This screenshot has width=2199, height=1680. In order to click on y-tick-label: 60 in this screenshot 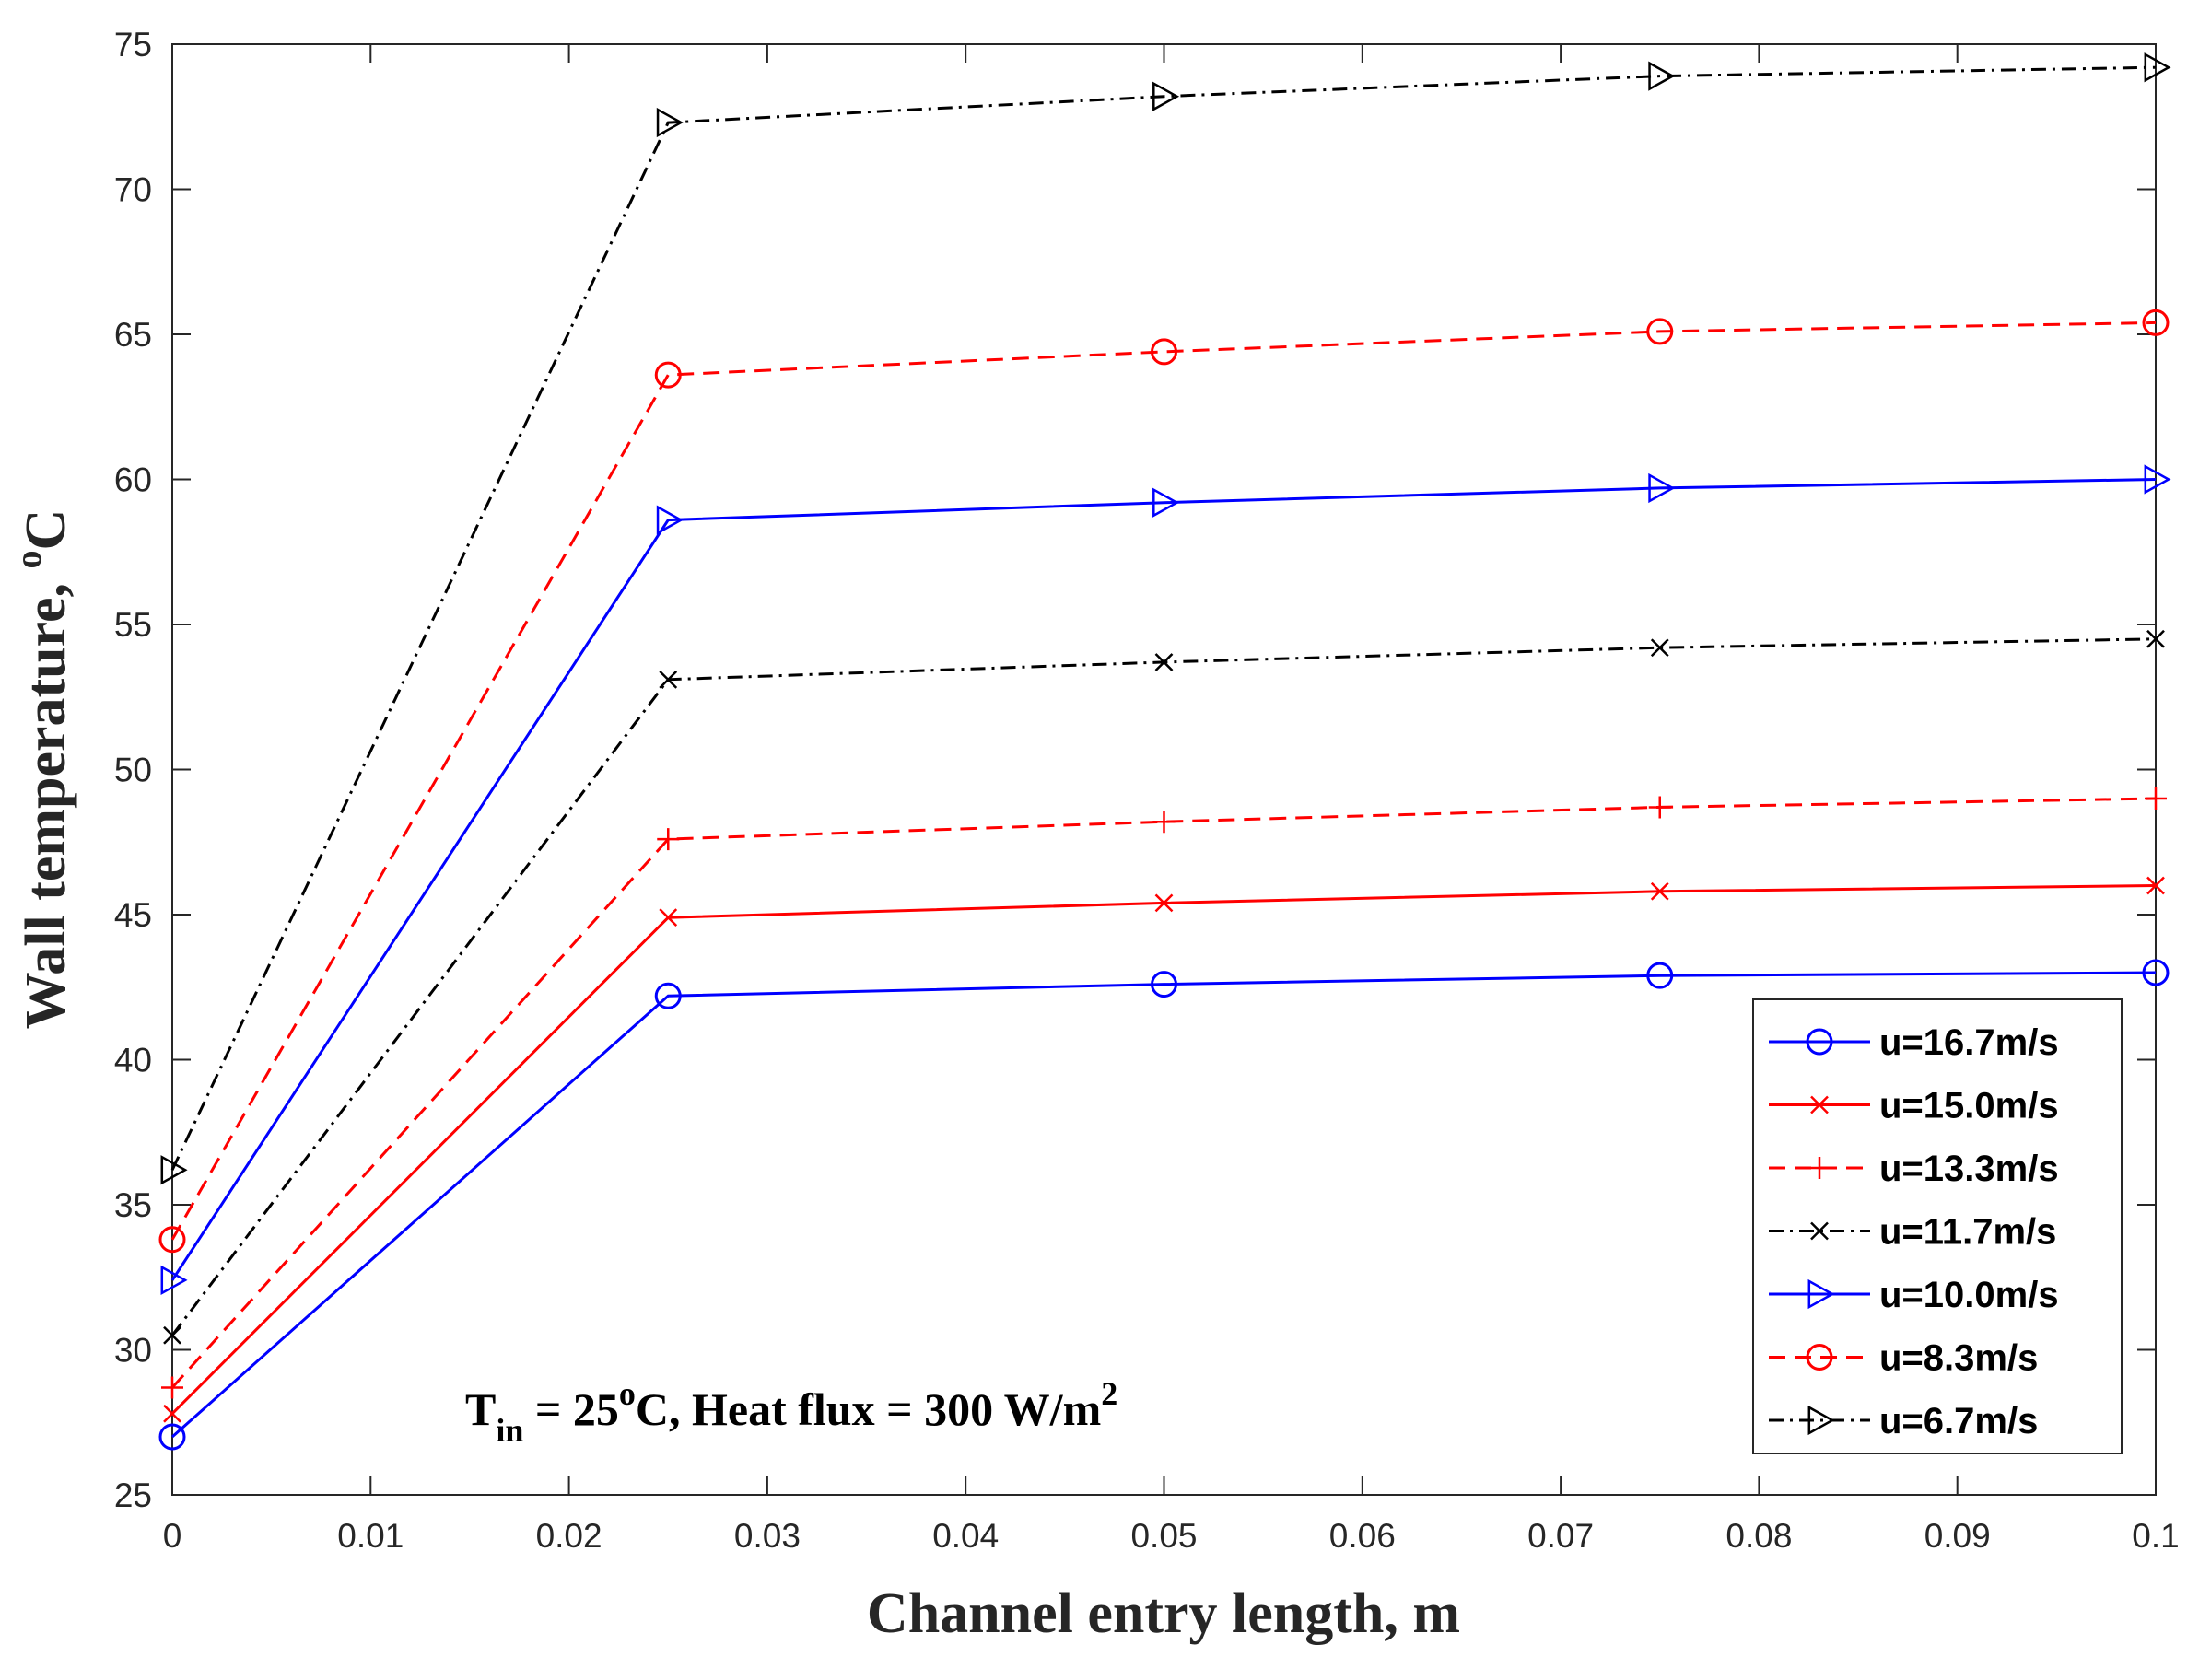, I will do `click(133, 480)`.